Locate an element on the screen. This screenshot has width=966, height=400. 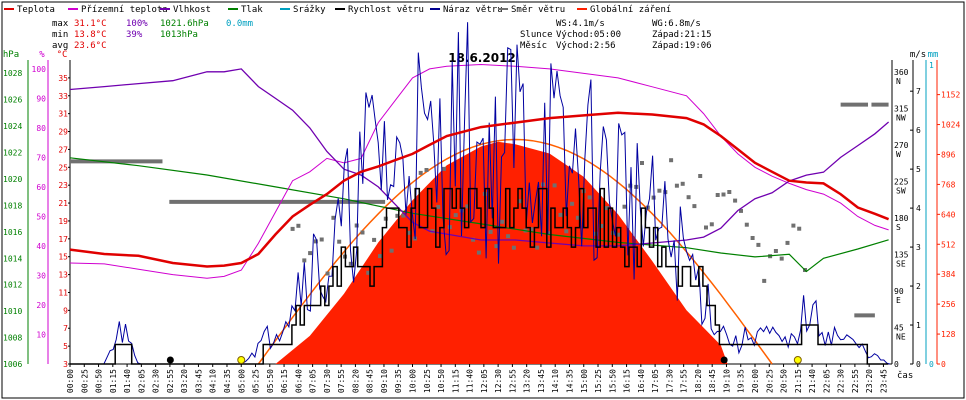
temperature-tick: 27 is located at coordinates (63, 149).